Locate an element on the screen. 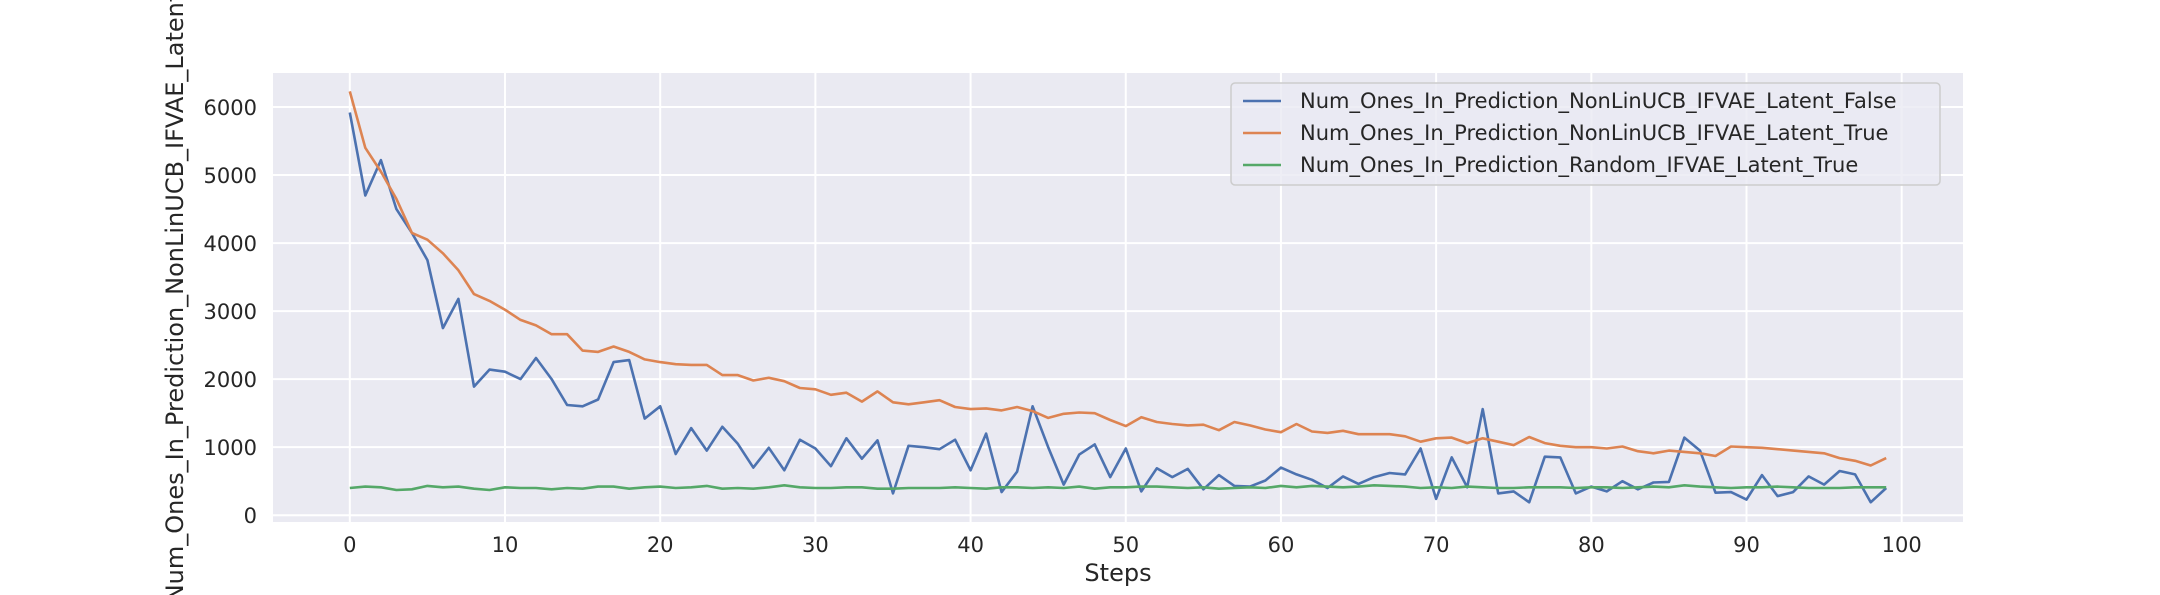  x-tick-label: 40 is located at coordinates (970, 545).